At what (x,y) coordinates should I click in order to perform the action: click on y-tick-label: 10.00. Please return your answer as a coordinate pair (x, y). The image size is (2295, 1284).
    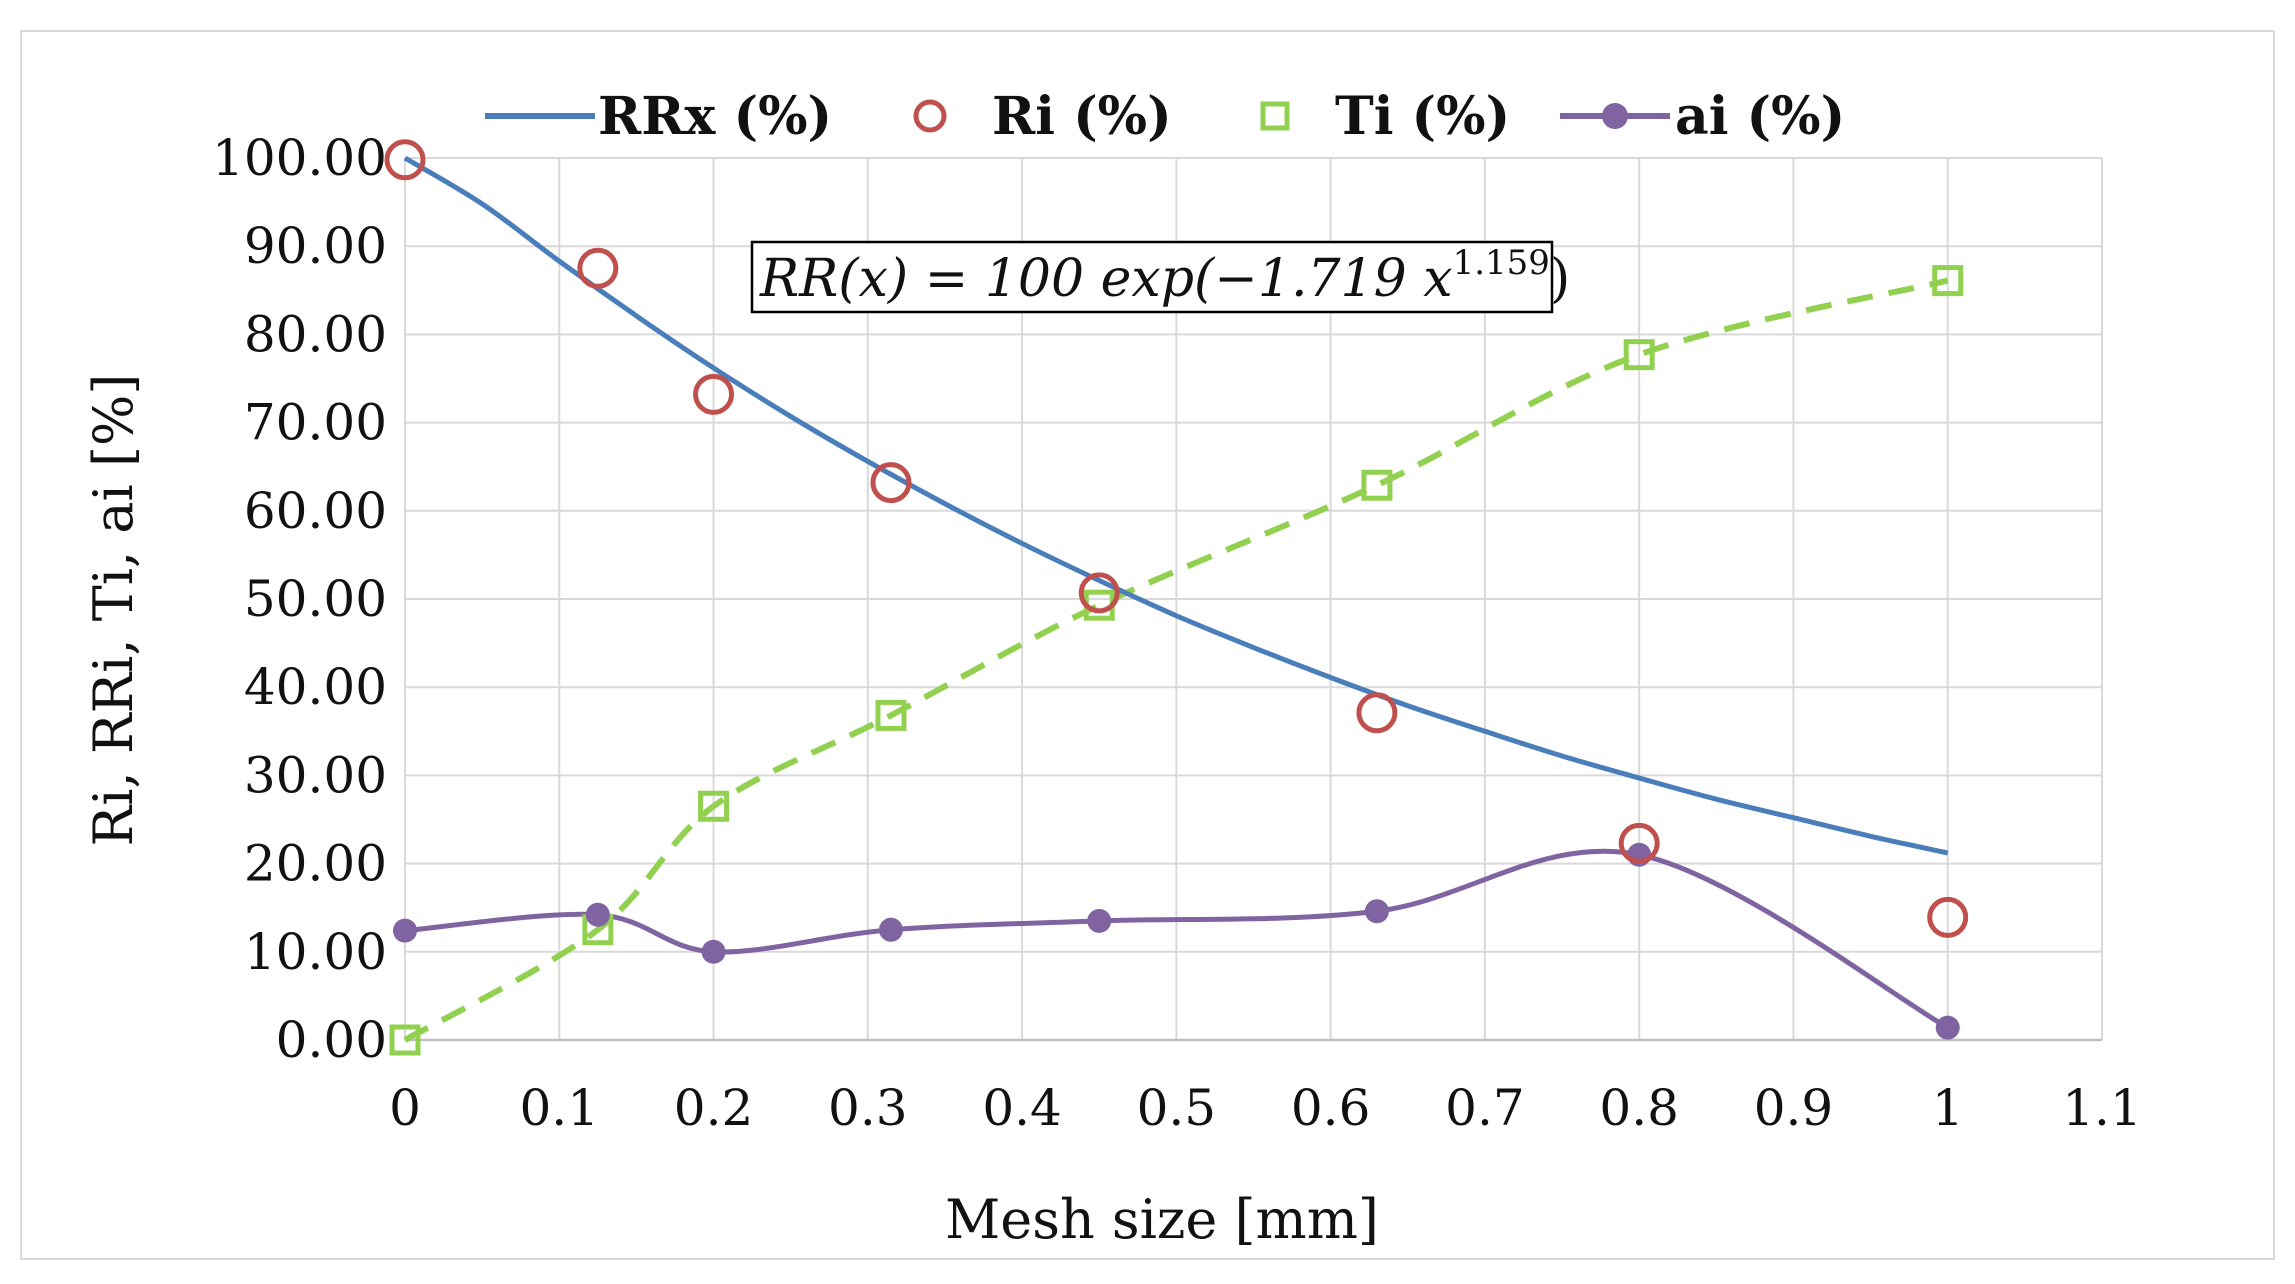
    Looking at the image, I should click on (315, 952).